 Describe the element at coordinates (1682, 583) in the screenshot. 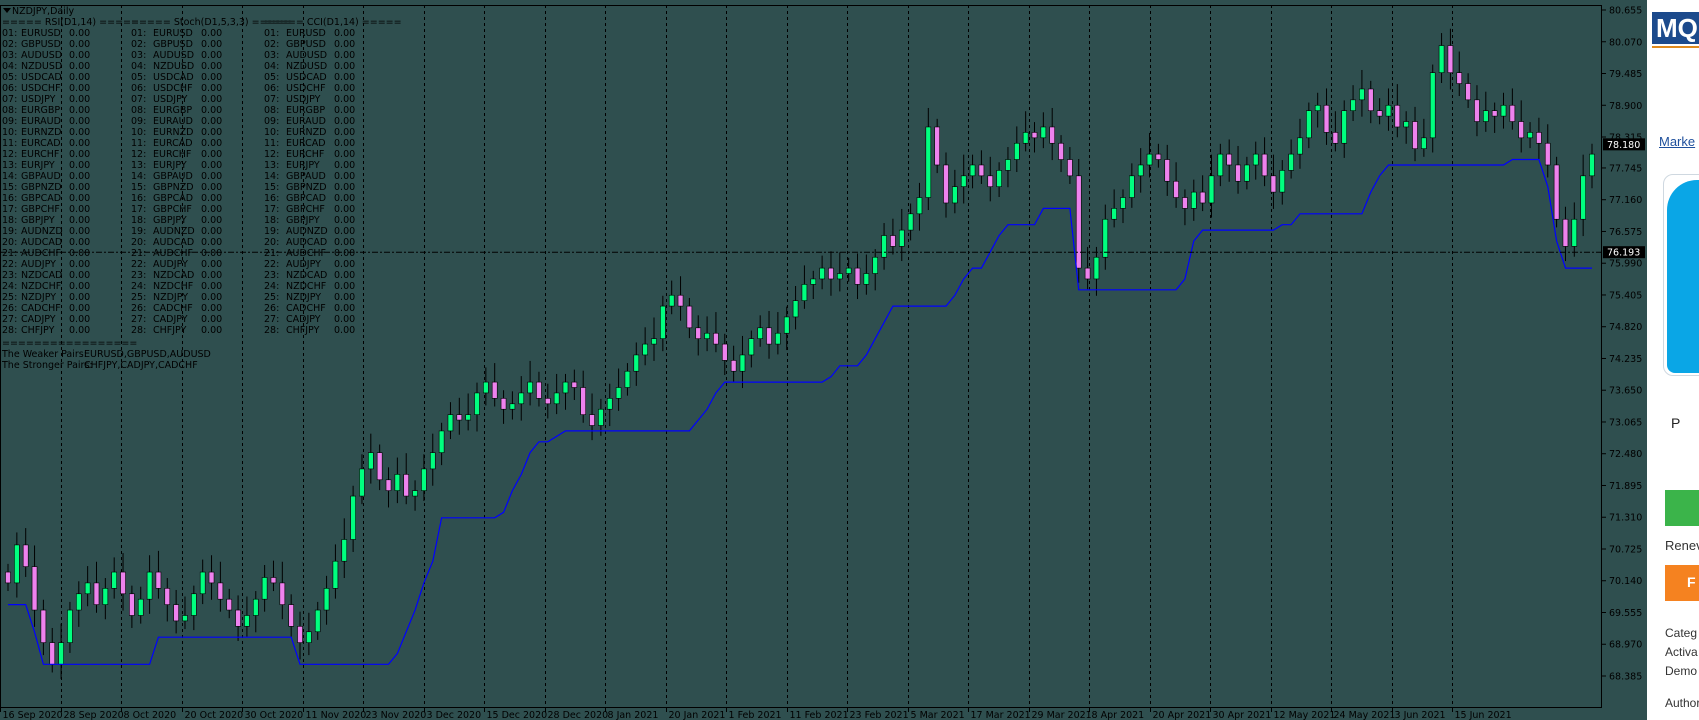

I see `rent-button: F` at that location.